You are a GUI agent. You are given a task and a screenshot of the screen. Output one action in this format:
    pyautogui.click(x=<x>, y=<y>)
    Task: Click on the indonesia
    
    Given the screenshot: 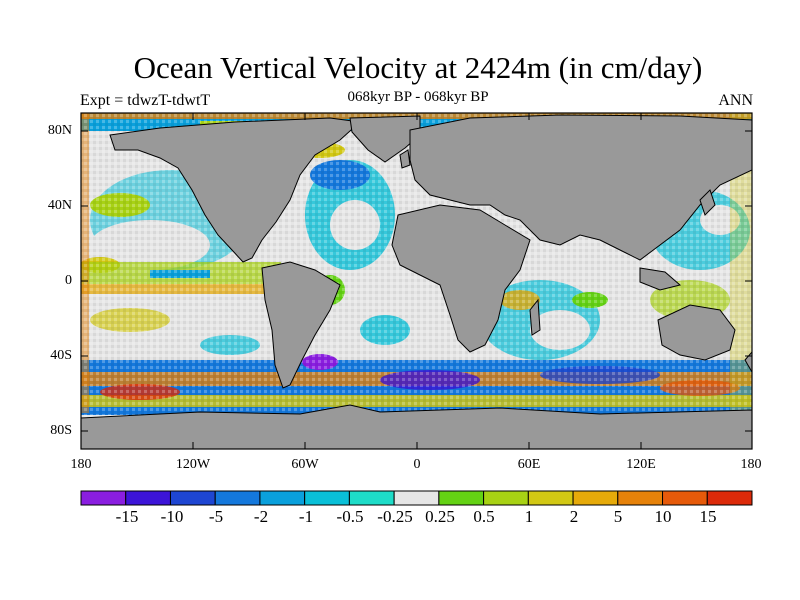 What is the action you would take?
    pyautogui.click(x=660, y=279)
    